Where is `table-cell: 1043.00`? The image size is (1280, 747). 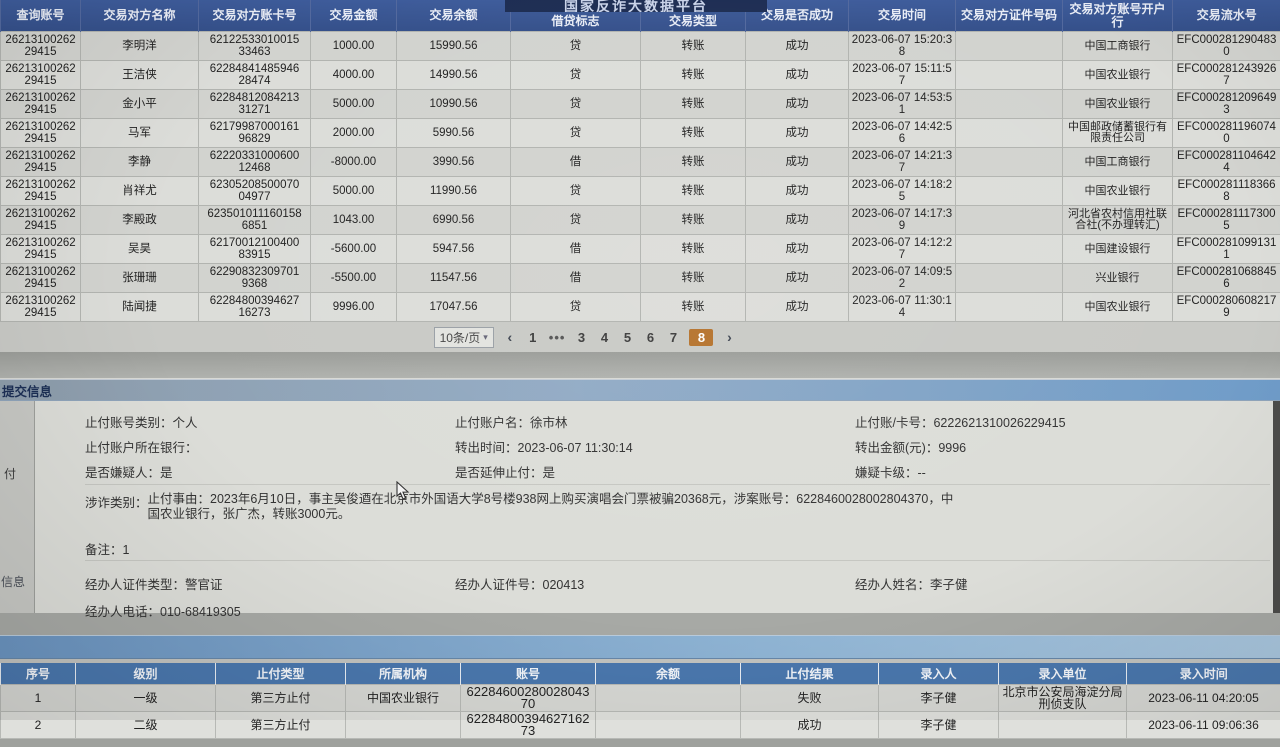 table-cell: 1043.00 is located at coordinates (354, 220).